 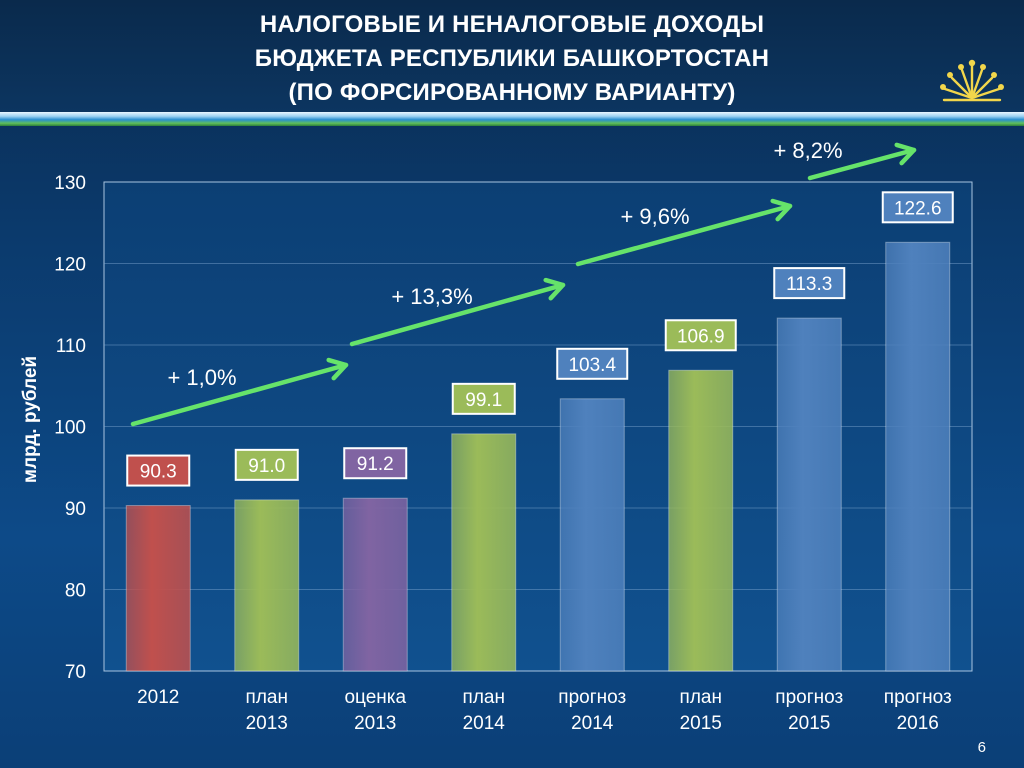 What do you see at coordinates (71, 346) in the screenshot?
I see `y-tick-label: 110` at bounding box center [71, 346].